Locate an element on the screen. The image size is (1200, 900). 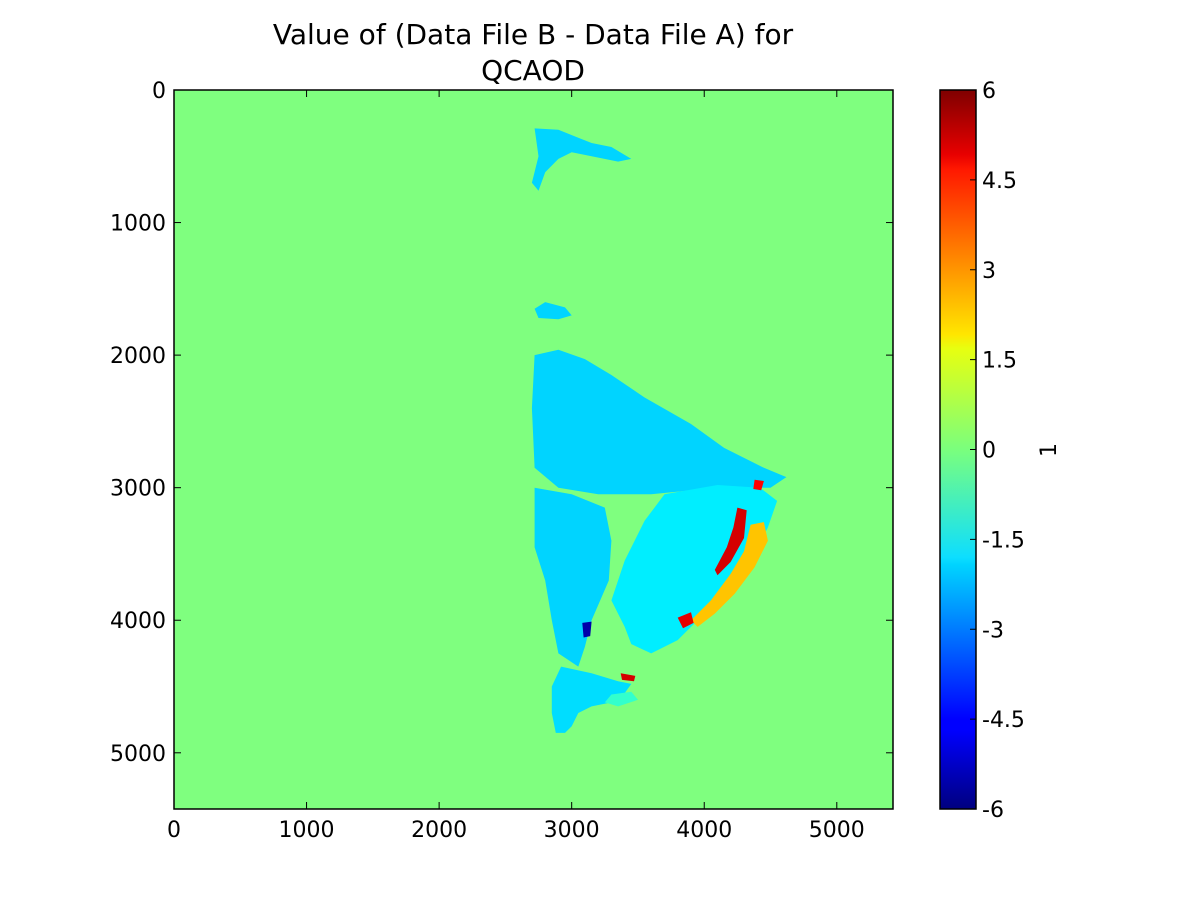
heatmap-region-western-andes is located at coordinates (573, 577).